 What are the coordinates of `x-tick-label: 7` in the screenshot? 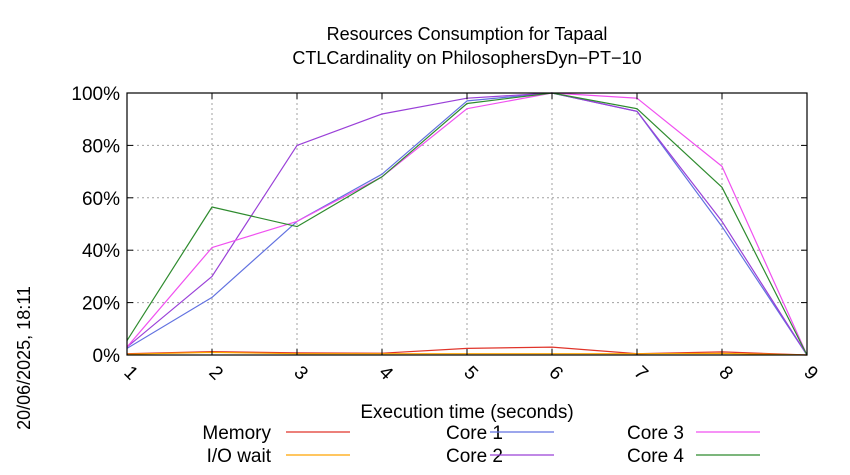 It's located at (640, 373).